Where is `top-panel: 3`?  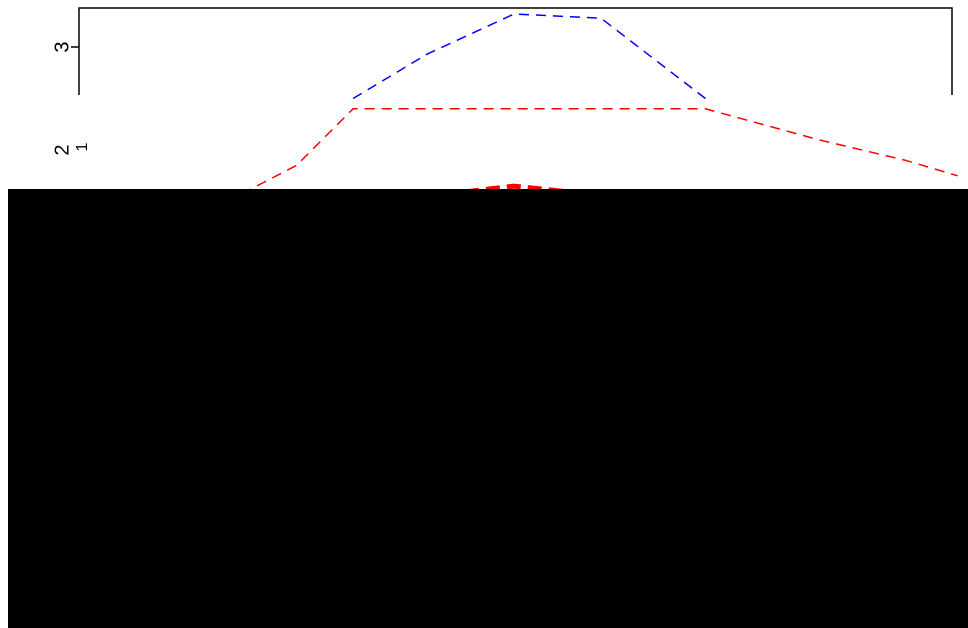
top-panel: 3 is located at coordinates (502, 53).